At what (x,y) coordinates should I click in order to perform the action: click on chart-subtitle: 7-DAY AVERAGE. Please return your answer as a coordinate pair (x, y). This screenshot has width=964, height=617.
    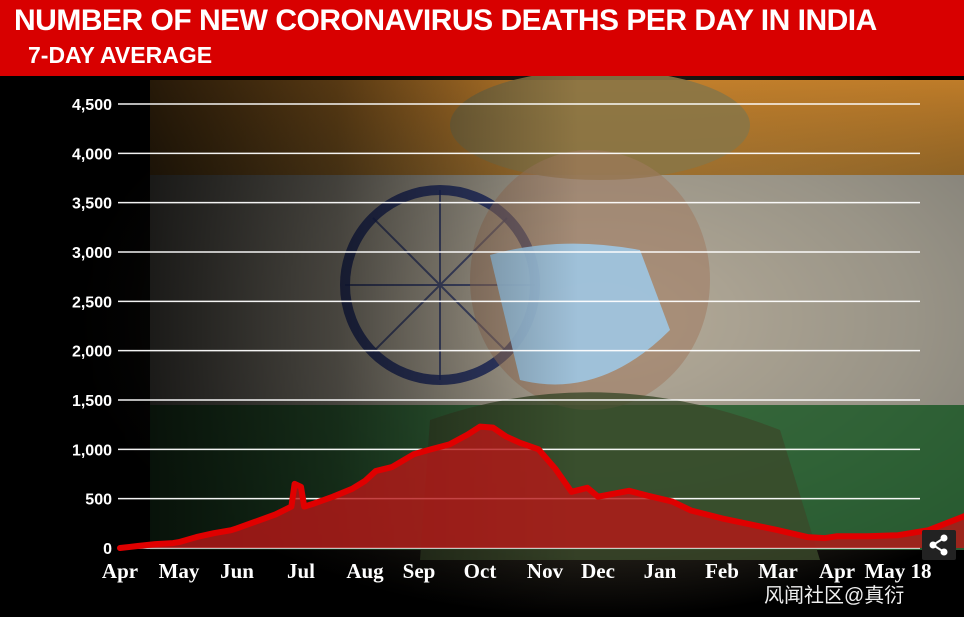
    Looking at the image, I should click on (120, 55).